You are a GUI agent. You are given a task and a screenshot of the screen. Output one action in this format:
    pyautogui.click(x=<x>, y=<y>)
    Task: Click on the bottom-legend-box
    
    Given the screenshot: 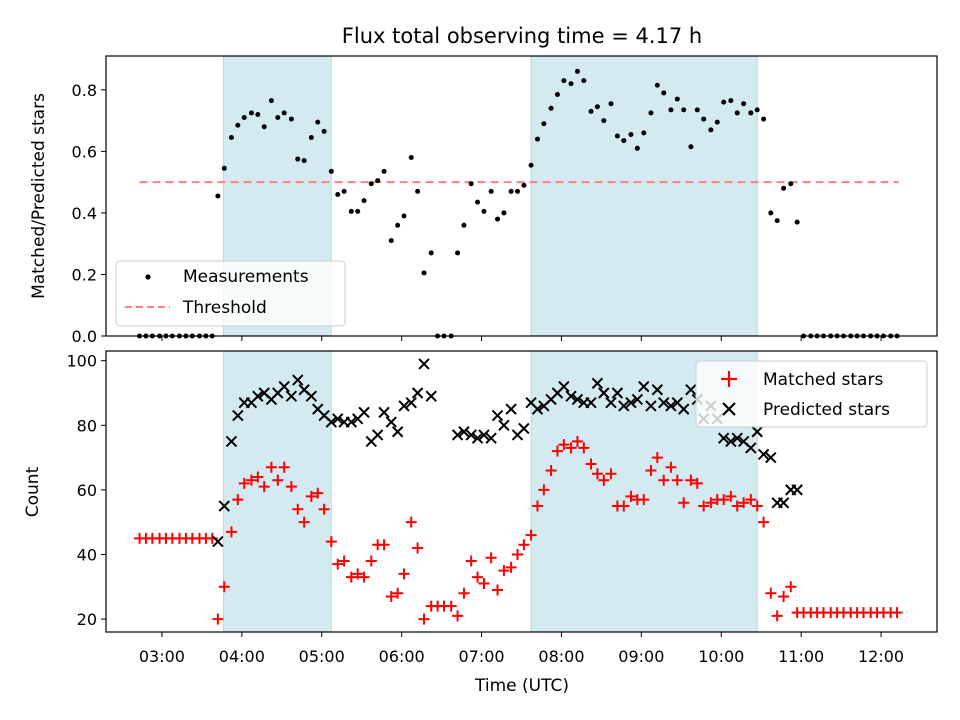 What is the action you would take?
    pyautogui.click(x=811, y=394)
    